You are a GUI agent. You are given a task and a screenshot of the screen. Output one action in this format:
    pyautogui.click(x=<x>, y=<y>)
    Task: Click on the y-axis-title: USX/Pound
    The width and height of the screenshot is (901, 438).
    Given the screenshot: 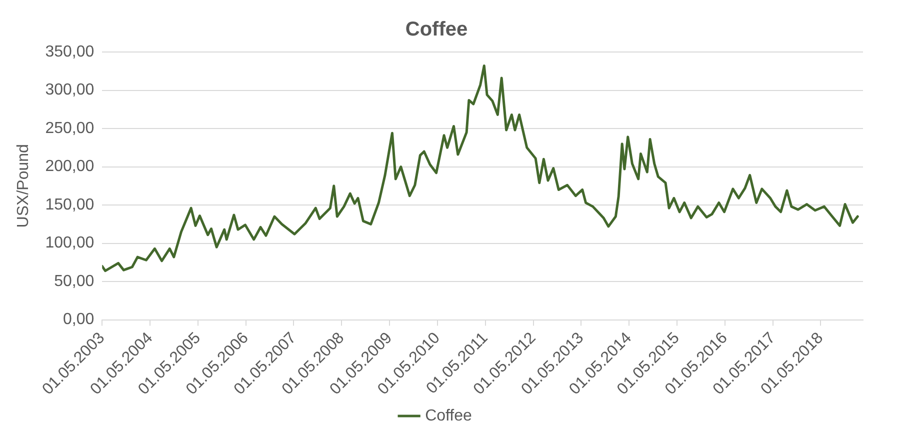 What is the action you would take?
    pyautogui.click(x=23, y=186)
    